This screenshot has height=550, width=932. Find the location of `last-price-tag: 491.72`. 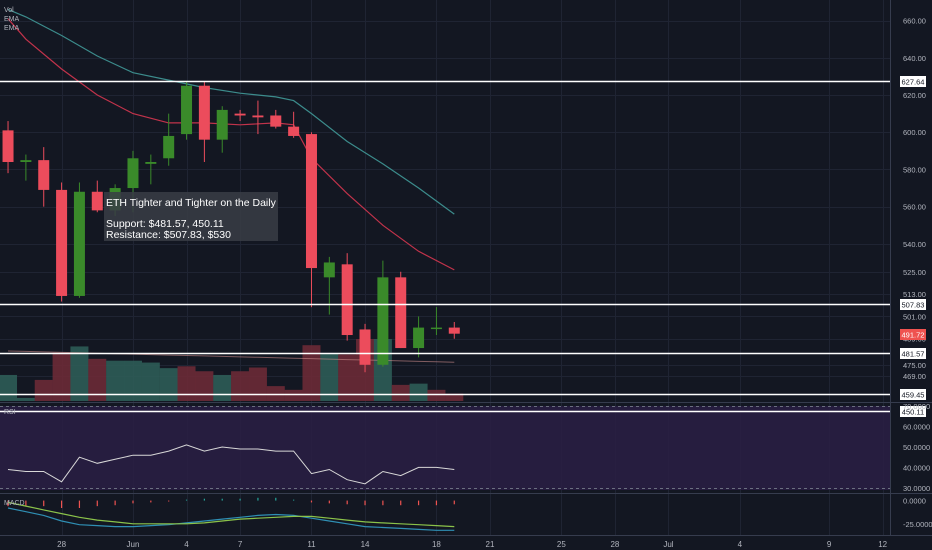

last-price-tag: 491.72 is located at coordinates (913, 334).